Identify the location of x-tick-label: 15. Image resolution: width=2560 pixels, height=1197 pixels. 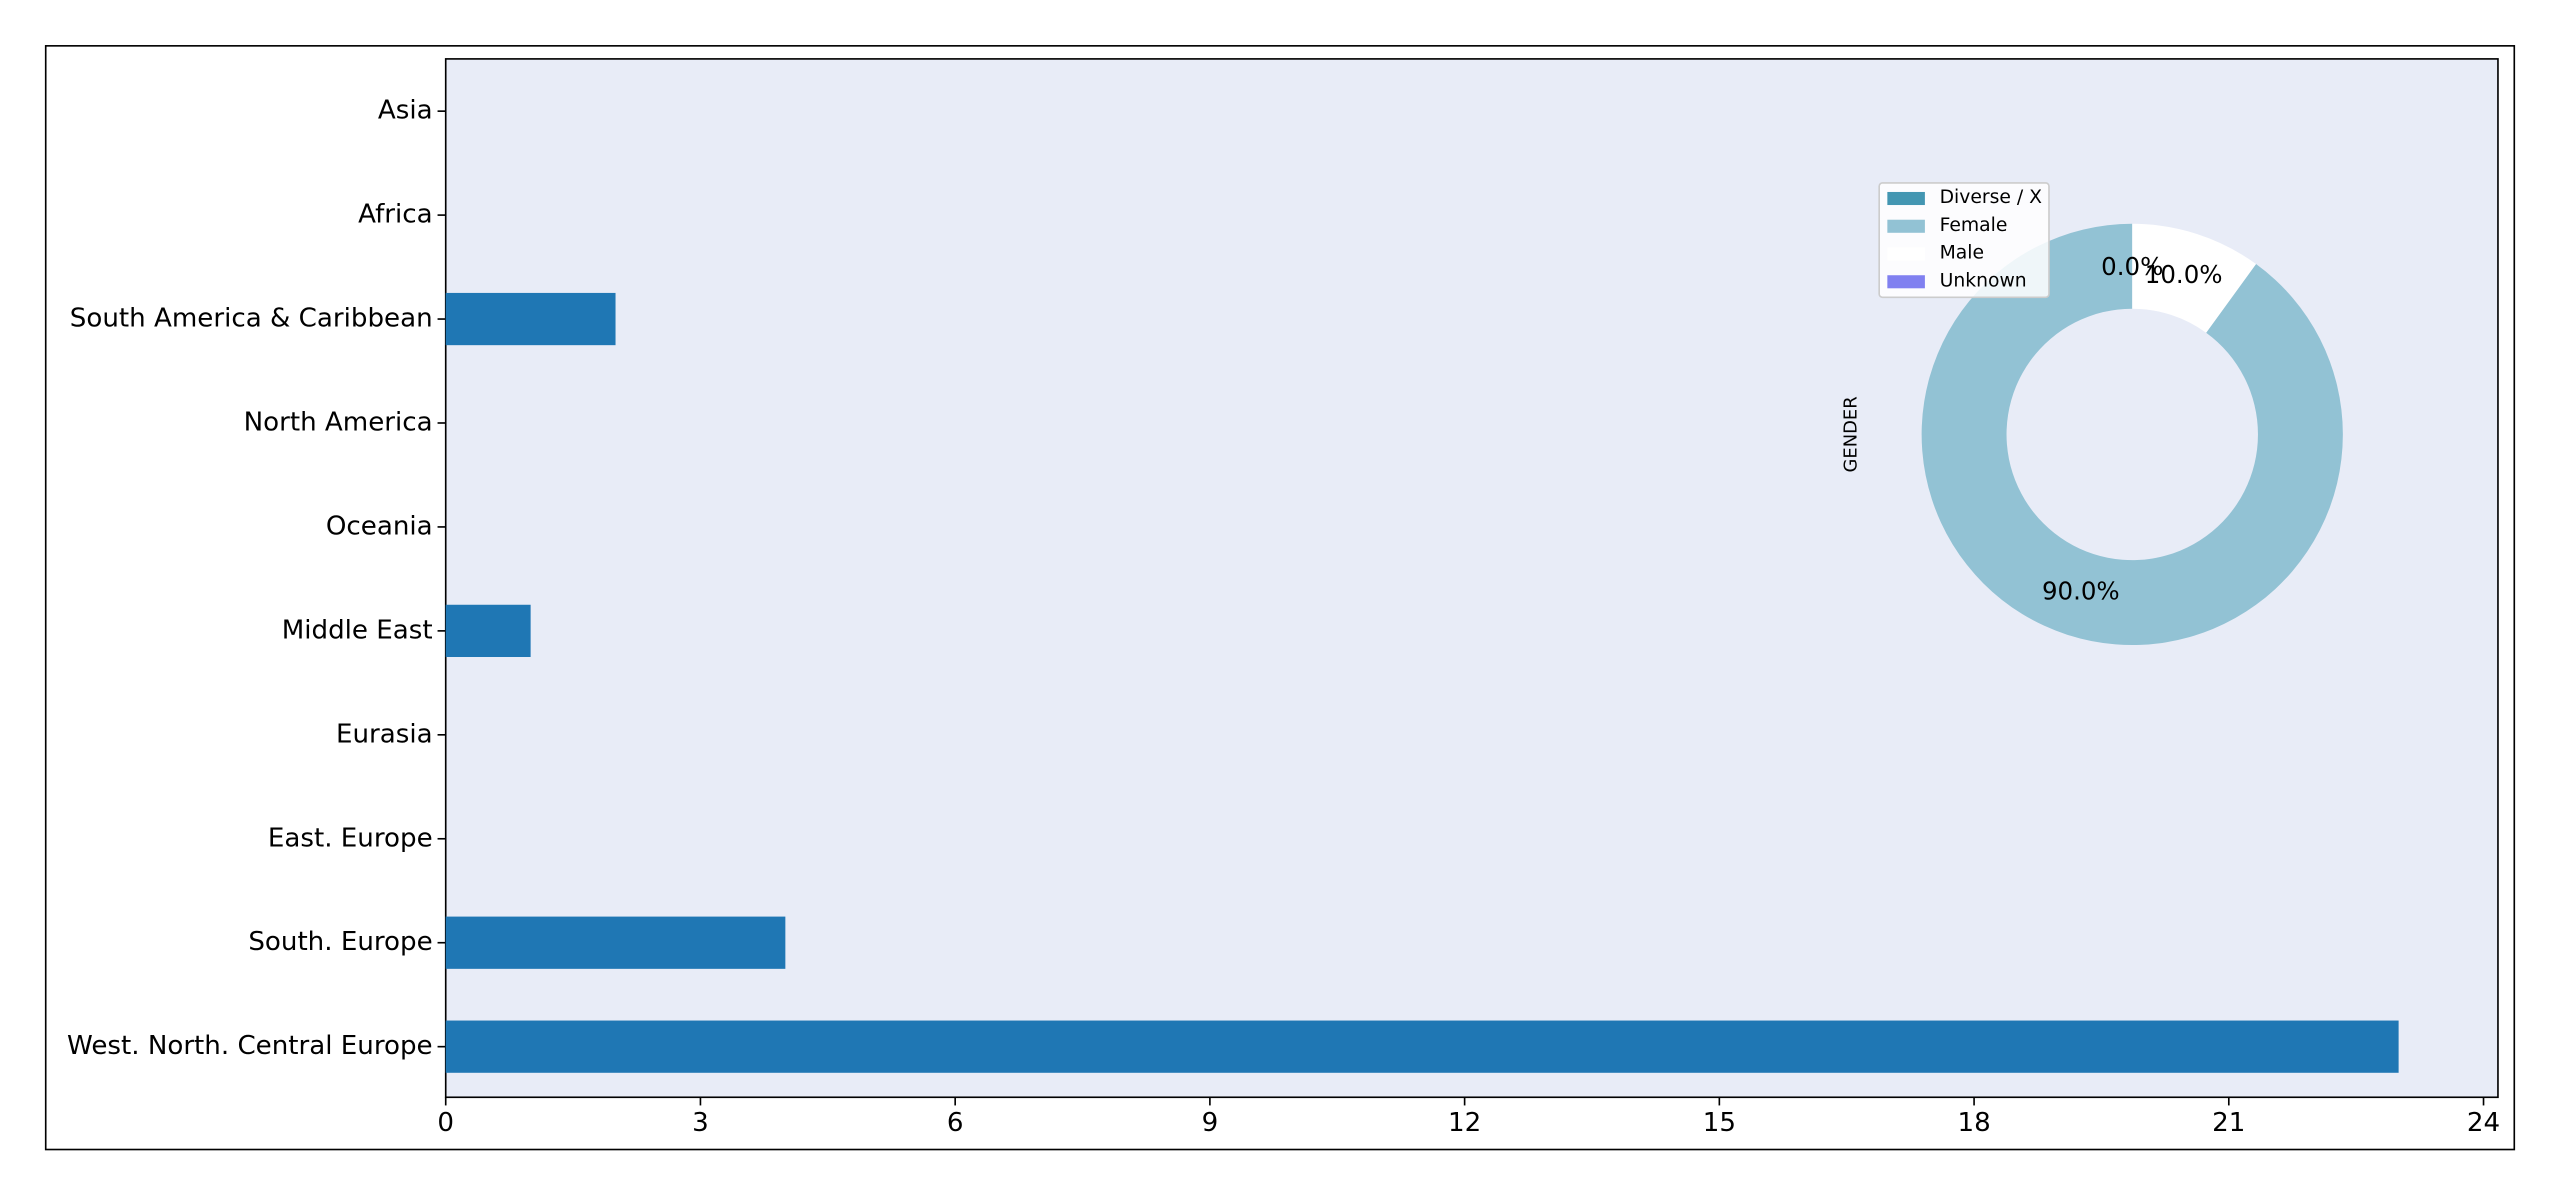
(1719, 1123).